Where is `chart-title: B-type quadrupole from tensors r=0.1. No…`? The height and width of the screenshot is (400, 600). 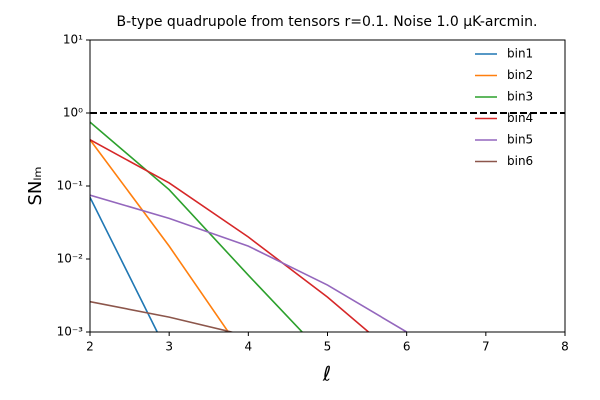
chart-title: B-type quadrupole from tensors r=0.1. No… is located at coordinates (327, 22).